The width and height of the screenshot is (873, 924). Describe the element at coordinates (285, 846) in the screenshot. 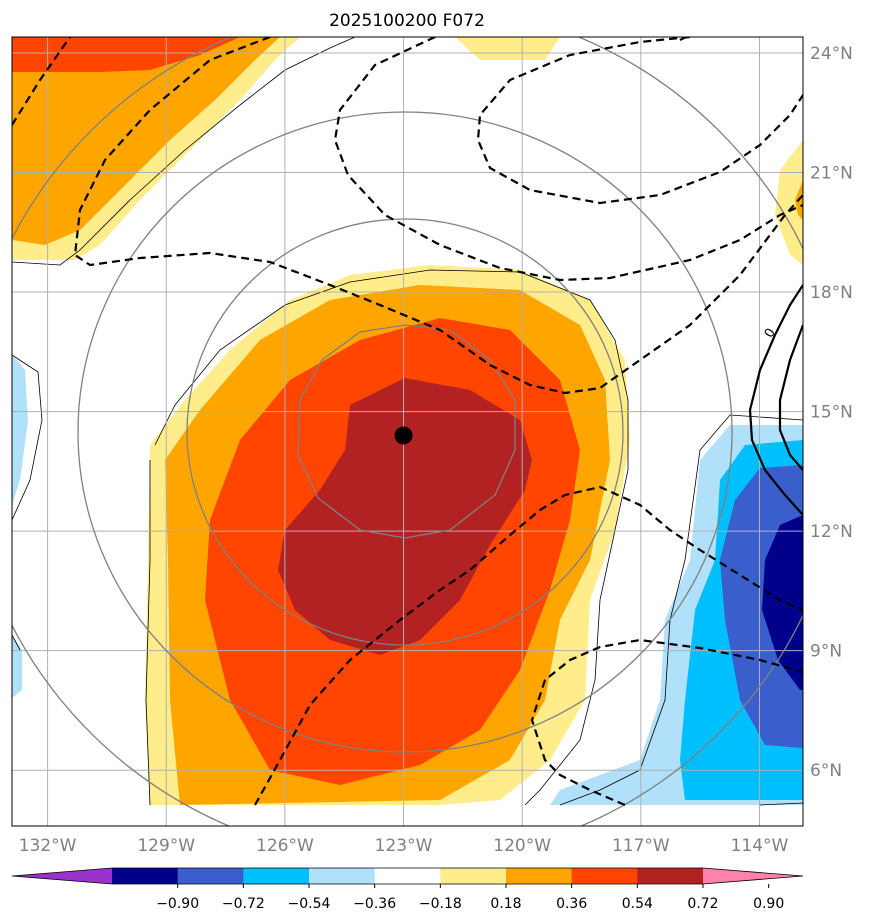

I see `longitude-label: 126°W` at that location.